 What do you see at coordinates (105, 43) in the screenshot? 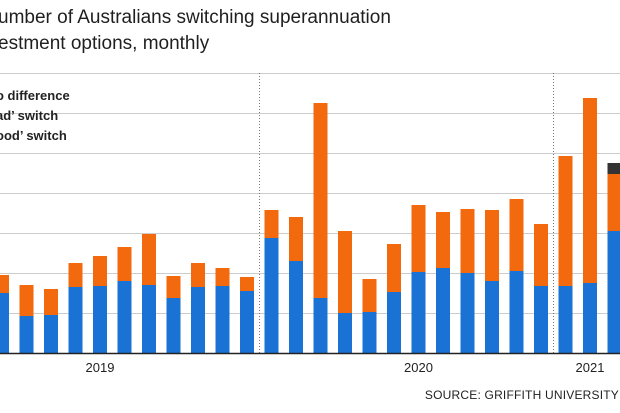
I see `chart-title-line-2: estment options, monthly` at bounding box center [105, 43].